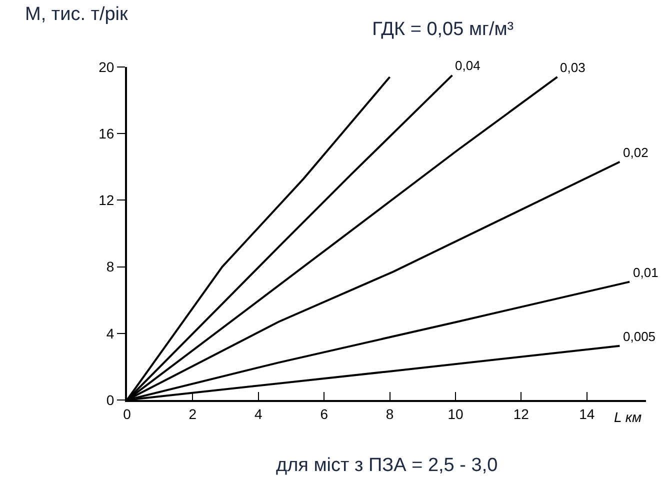 This screenshot has width=671, height=483. What do you see at coordinates (456, 414) in the screenshot?
I see `x-tick-label: 10` at bounding box center [456, 414].